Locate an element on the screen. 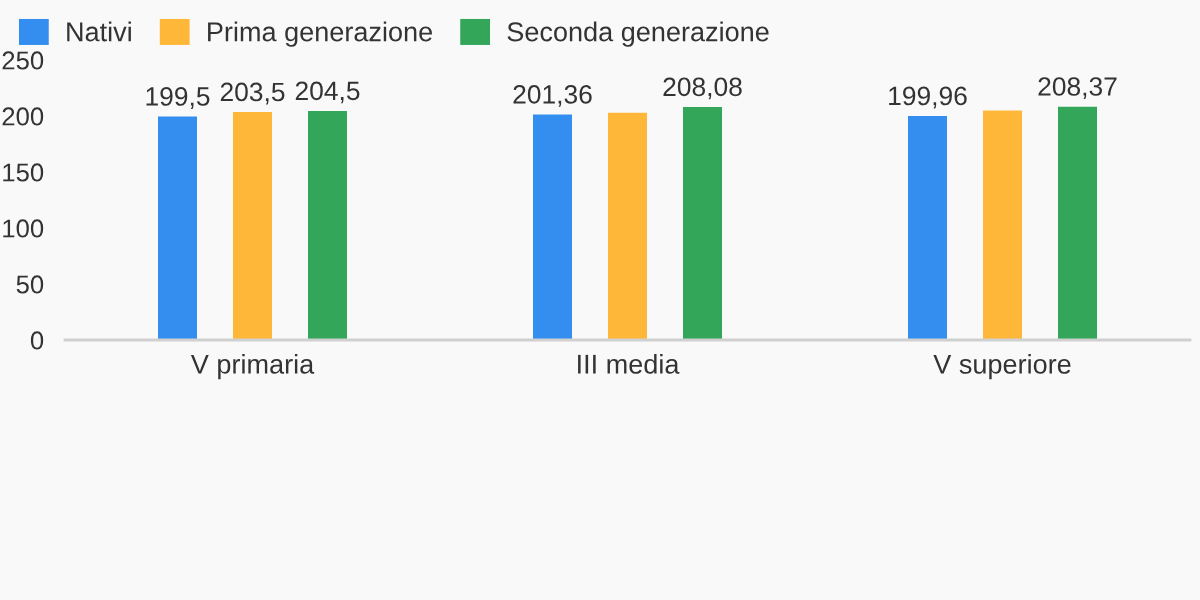 Image resolution: width=1200 pixels, height=600 pixels. y-tick-label: 50 is located at coordinates (30, 284).